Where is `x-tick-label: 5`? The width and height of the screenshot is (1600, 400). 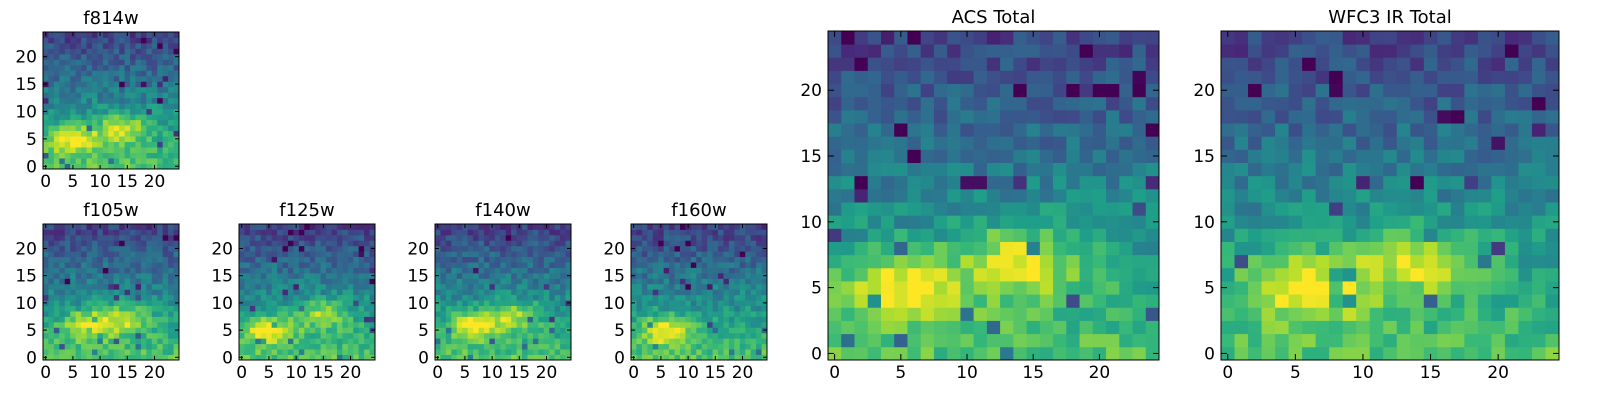 x-tick-label: 5 is located at coordinates (1295, 373).